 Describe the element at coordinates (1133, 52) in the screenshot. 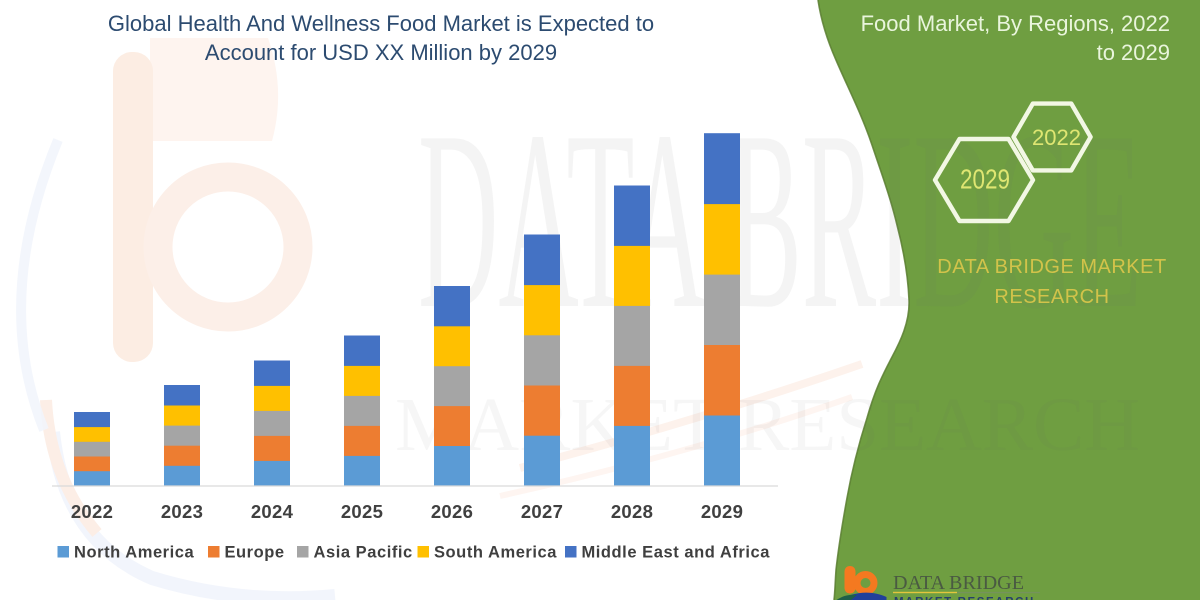

I see `svg-text: to 2029` at that location.